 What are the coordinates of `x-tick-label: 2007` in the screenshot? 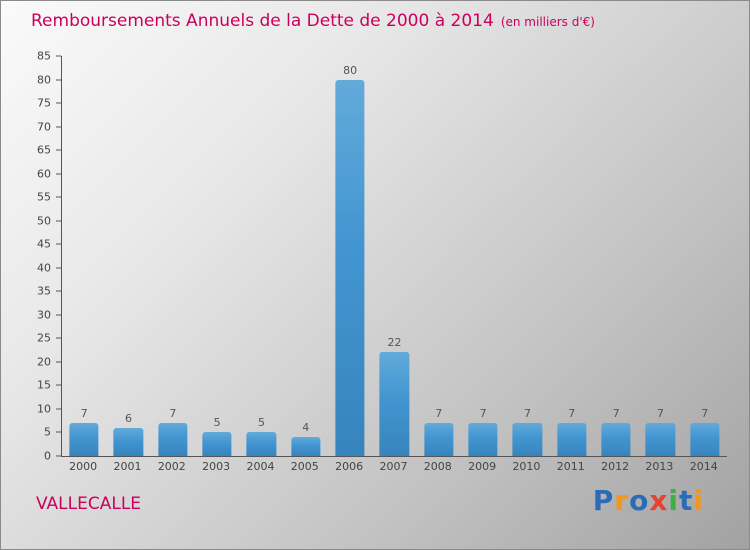 It's located at (393, 466).